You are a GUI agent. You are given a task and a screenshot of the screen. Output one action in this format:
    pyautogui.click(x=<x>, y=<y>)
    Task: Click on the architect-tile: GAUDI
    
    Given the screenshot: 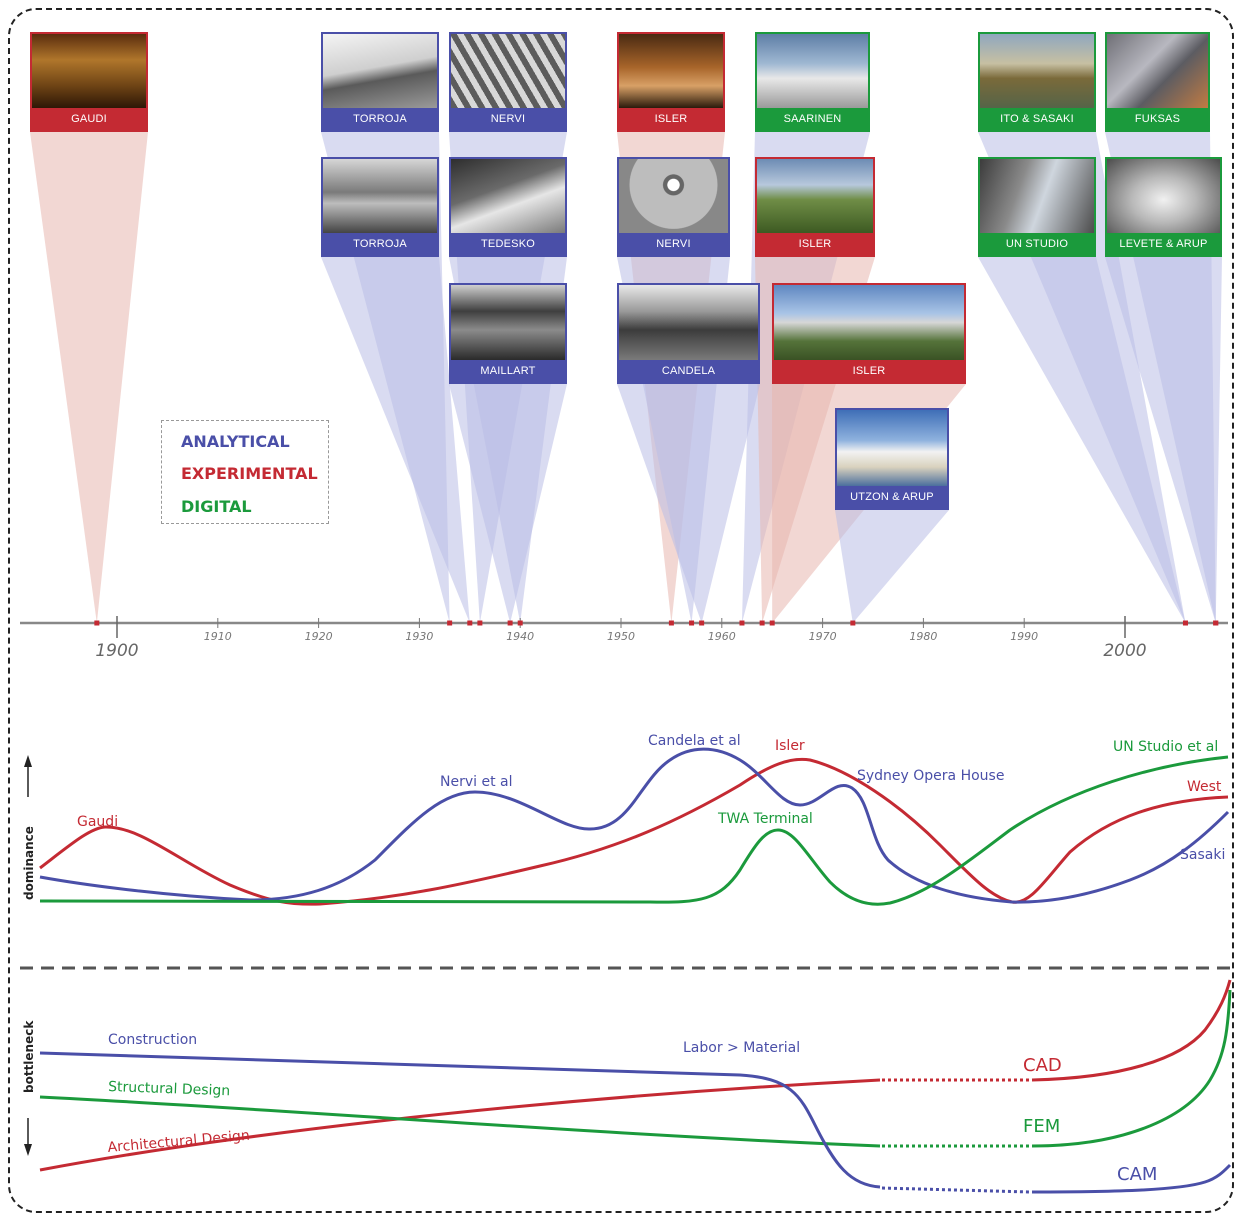 What is the action you would take?
    pyautogui.click(x=89, y=82)
    